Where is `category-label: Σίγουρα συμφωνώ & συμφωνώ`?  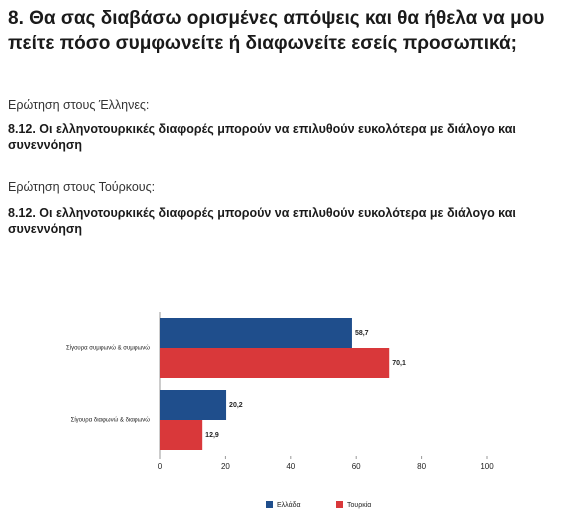 category-label: Σίγουρα συμφωνώ & συμφωνώ is located at coordinates (108, 349).